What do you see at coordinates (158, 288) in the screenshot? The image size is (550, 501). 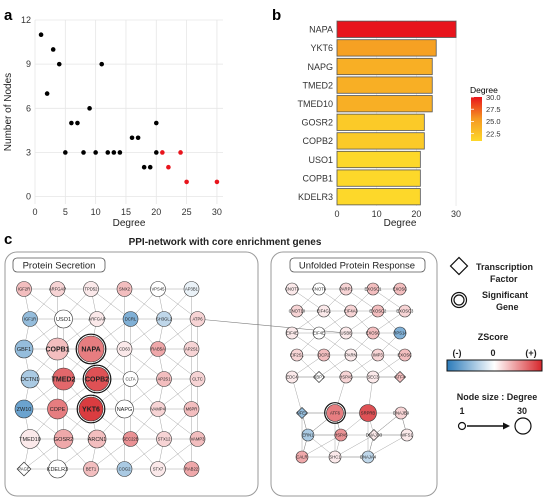 I see `network-node-label: VPS45` at bounding box center [158, 288].